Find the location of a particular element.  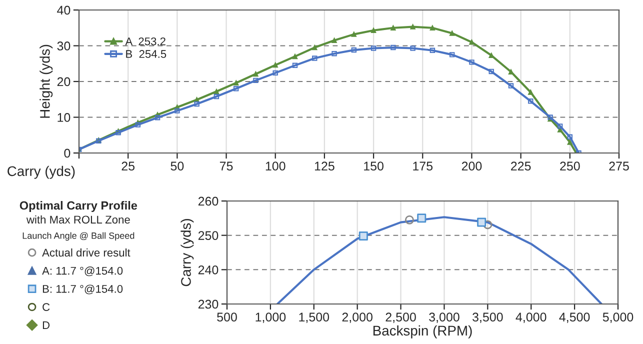

y-axis-title: Height (yds) is located at coordinates (46, 81).